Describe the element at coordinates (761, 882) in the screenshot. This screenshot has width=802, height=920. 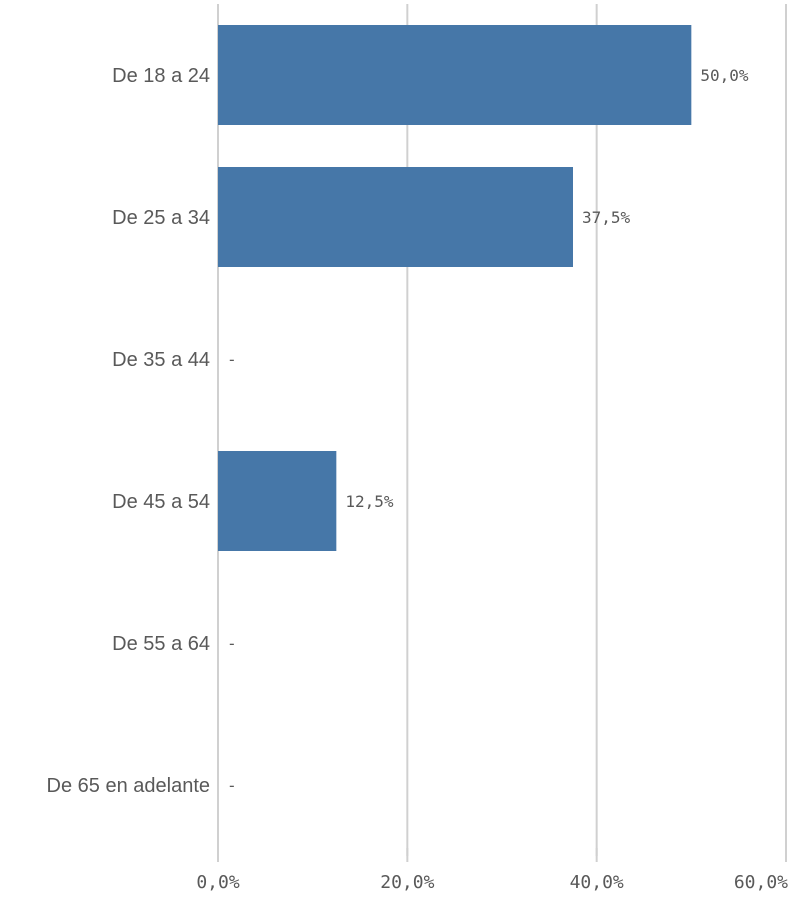
I see `x-tick-label: 60,0%` at that location.